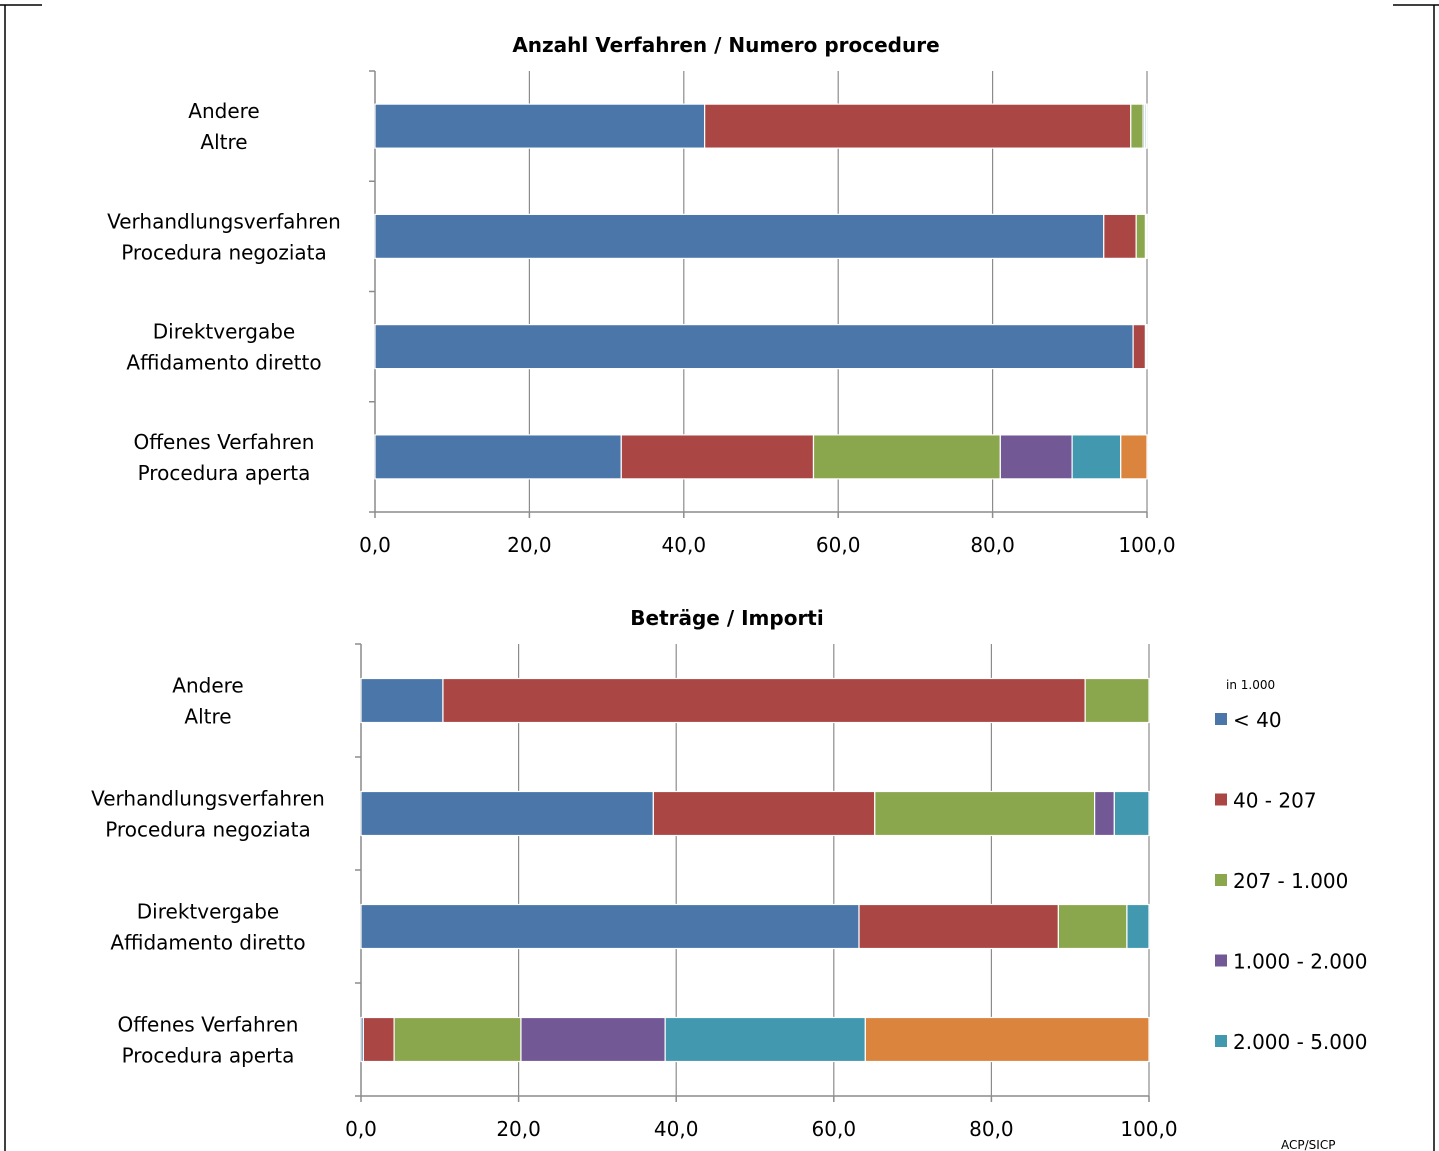  I want to click on legend-label: < 40, so click(1257, 720).